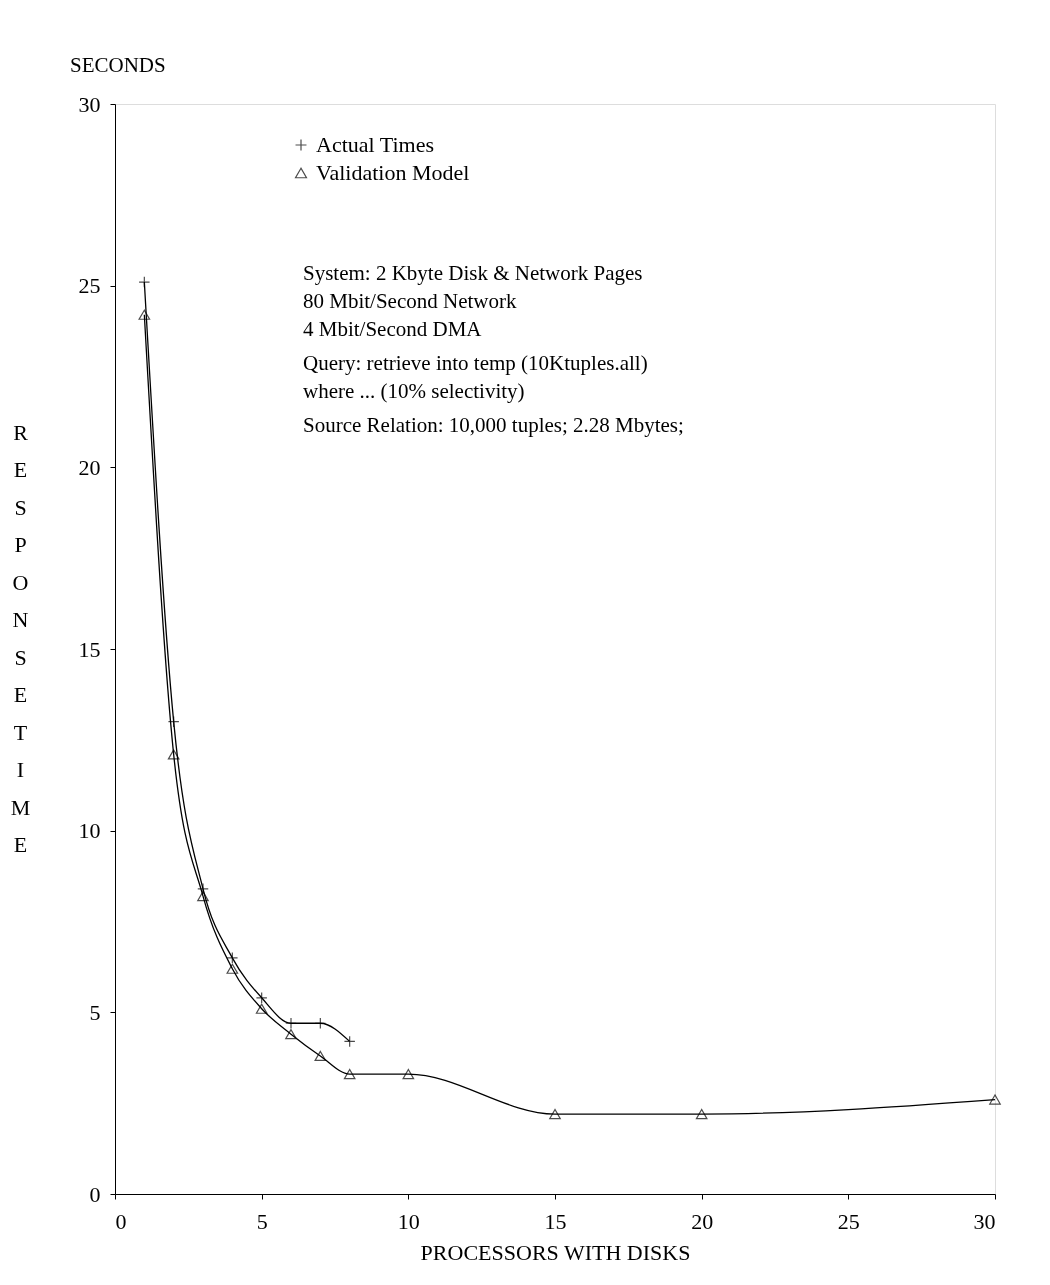 The width and height of the screenshot is (1050, 1285). What do you see at coordinates (20, 638) in the screenshot?
I see `text: RESPONSE TIME` at bounding box center [20, 638].